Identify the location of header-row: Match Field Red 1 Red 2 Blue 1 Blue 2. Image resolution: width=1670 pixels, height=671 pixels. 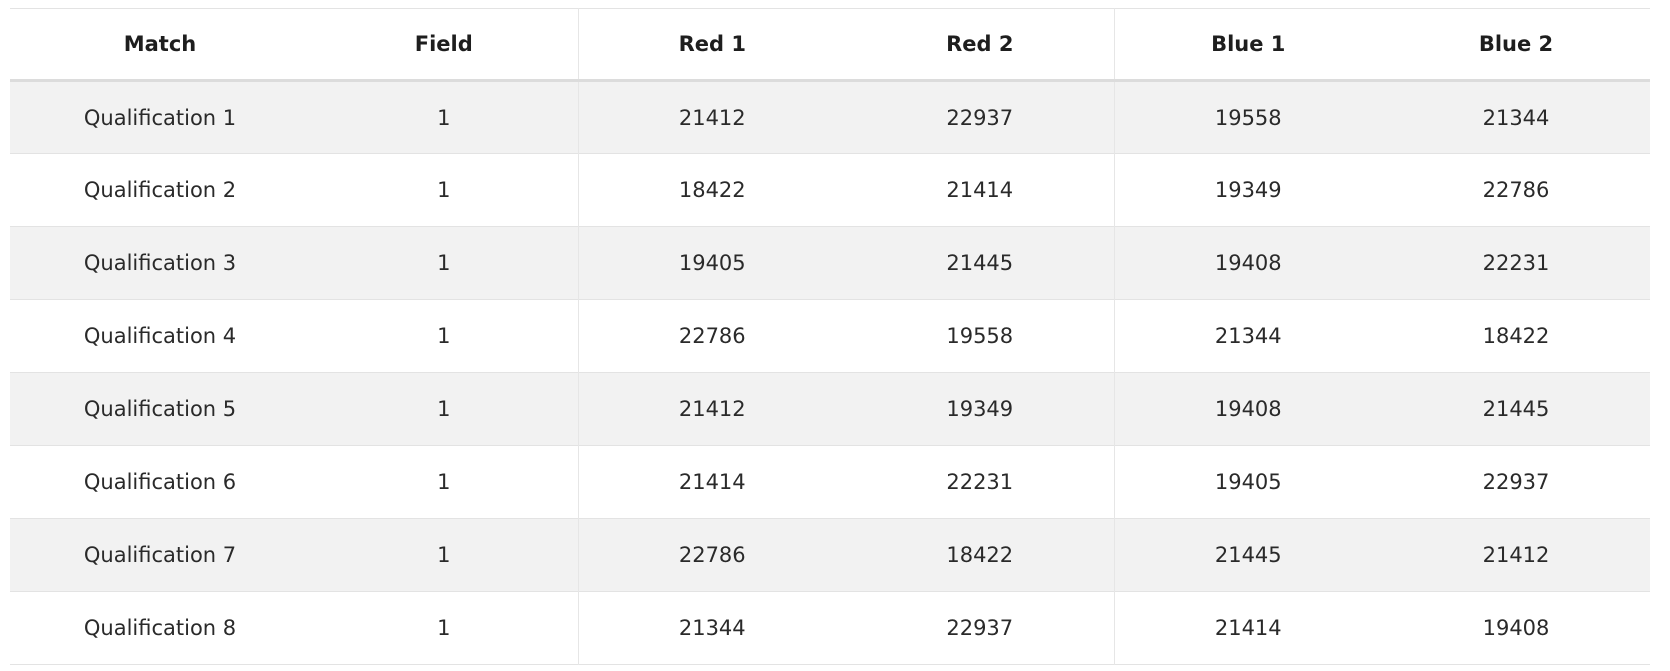
(830, 44).